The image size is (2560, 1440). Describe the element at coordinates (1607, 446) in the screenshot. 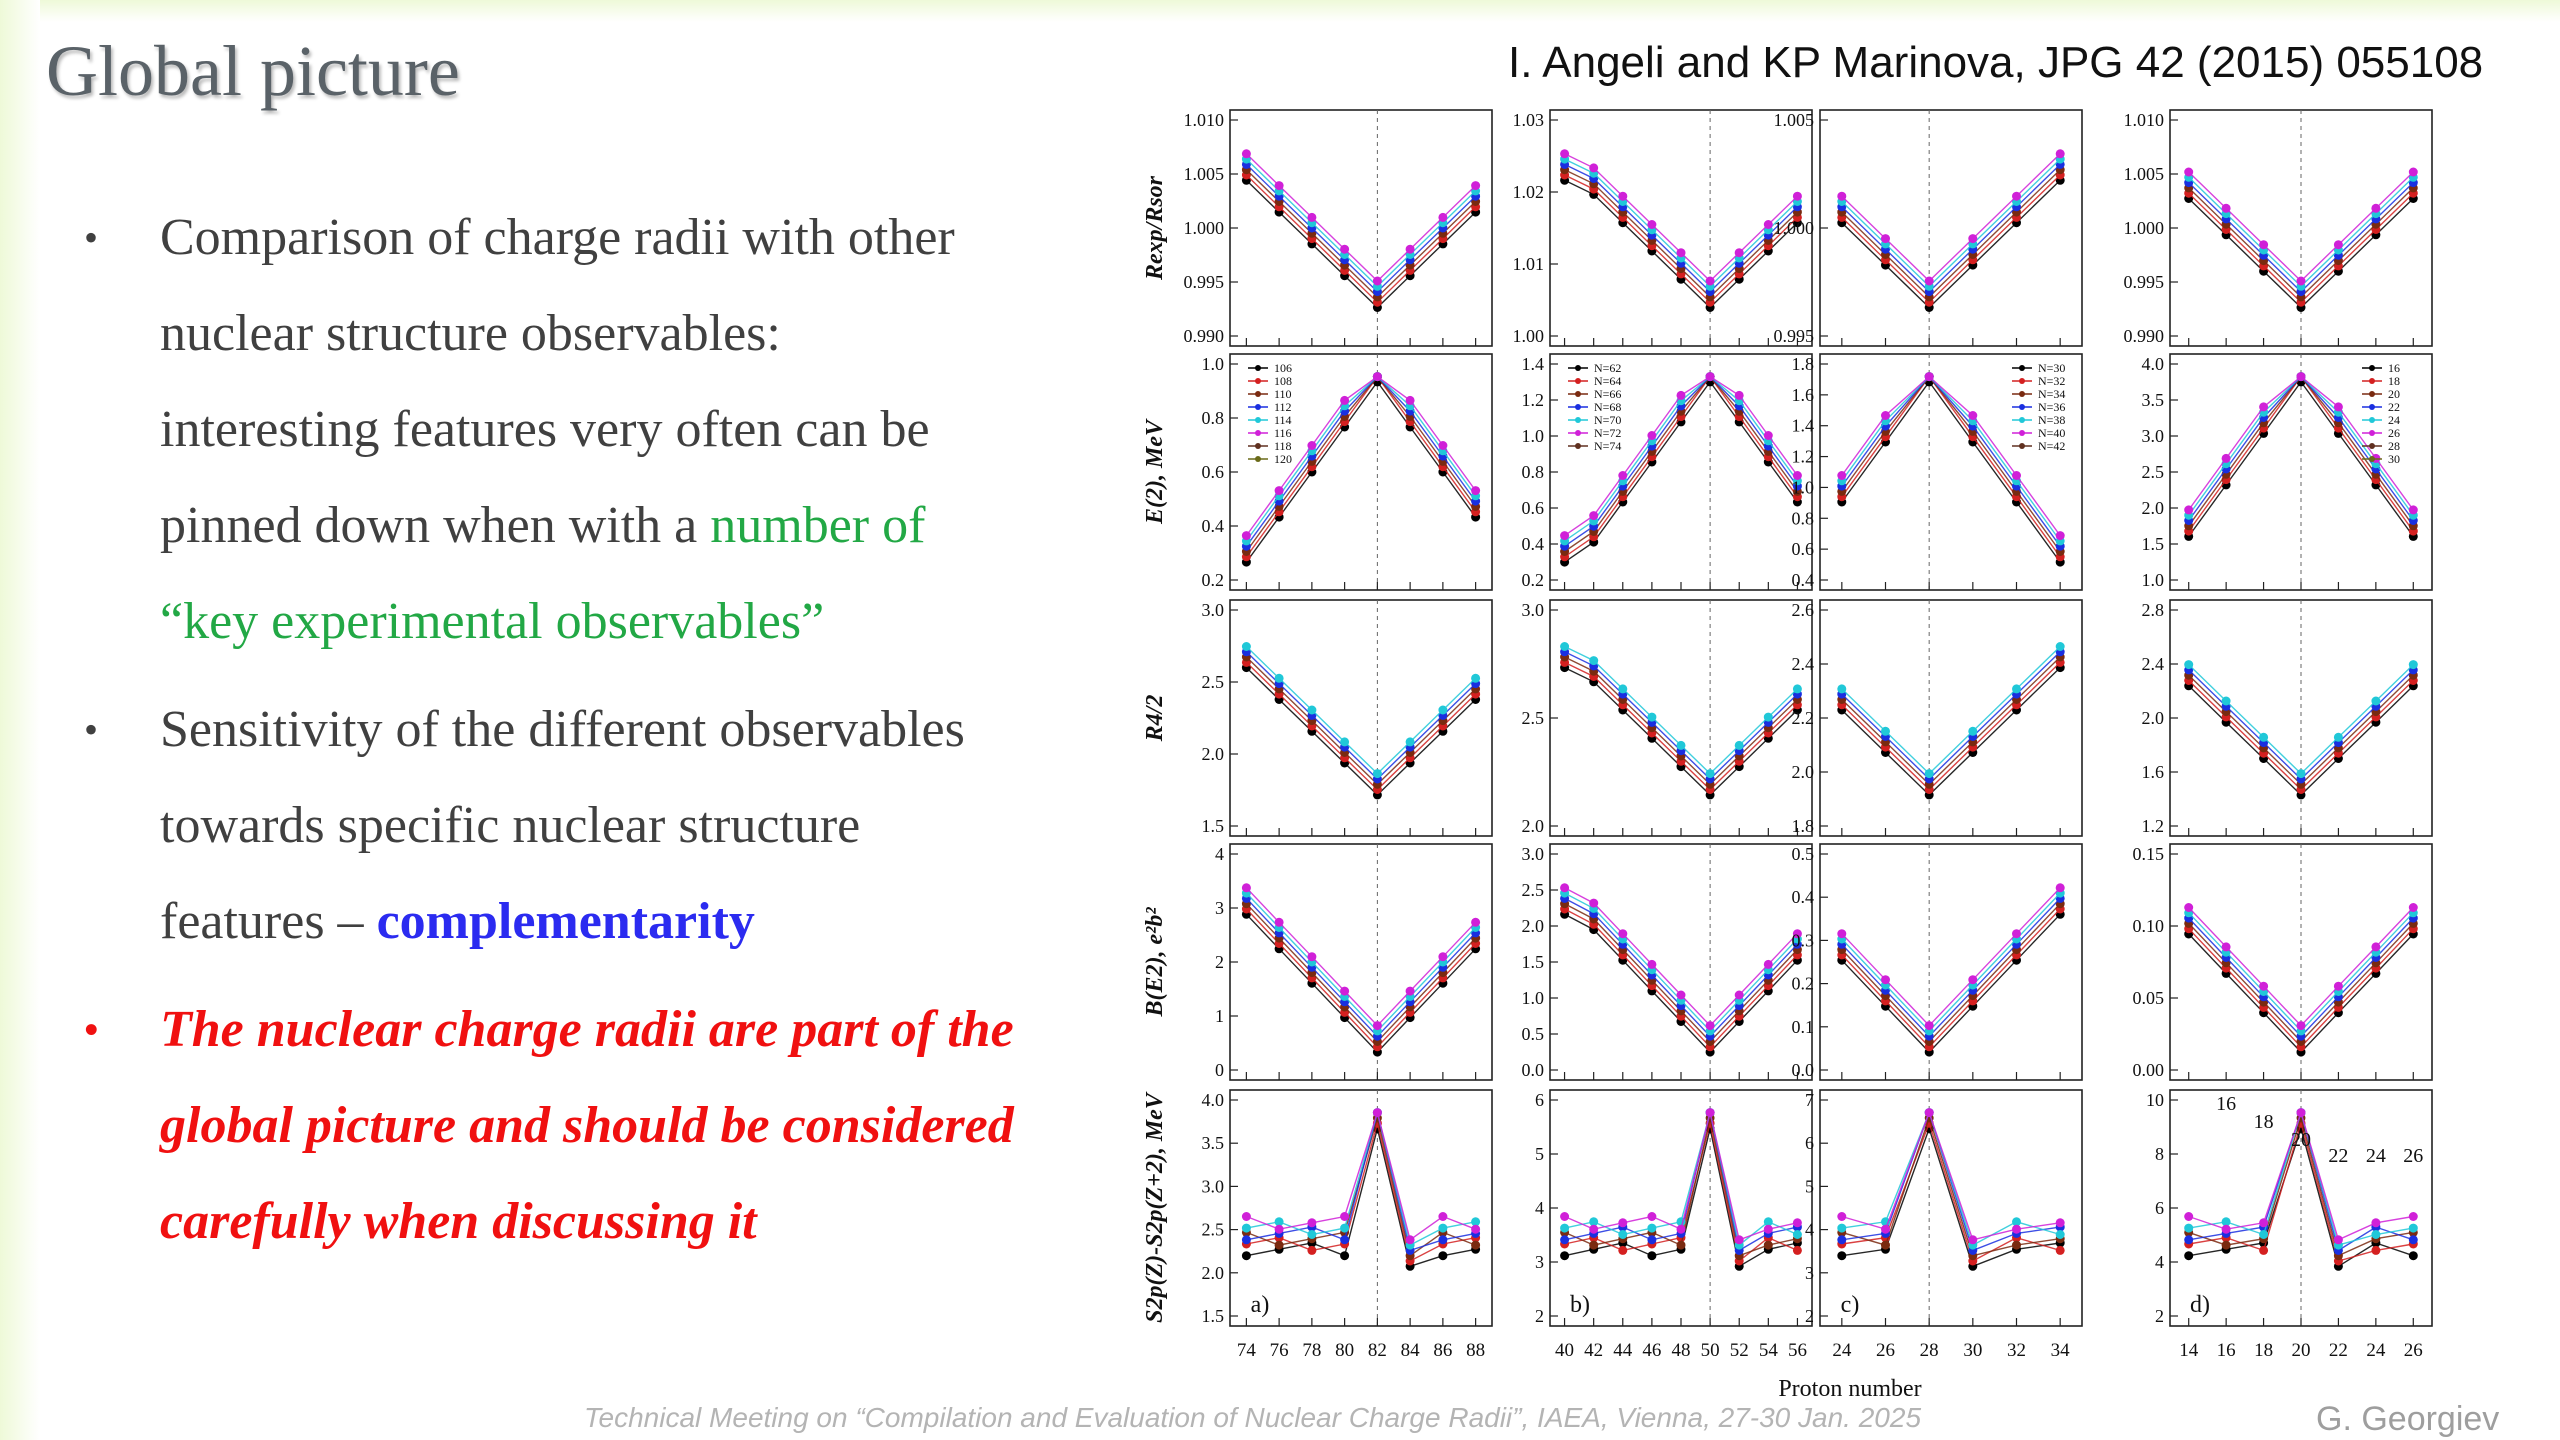

I see `legend-entry: N=74` at that location.